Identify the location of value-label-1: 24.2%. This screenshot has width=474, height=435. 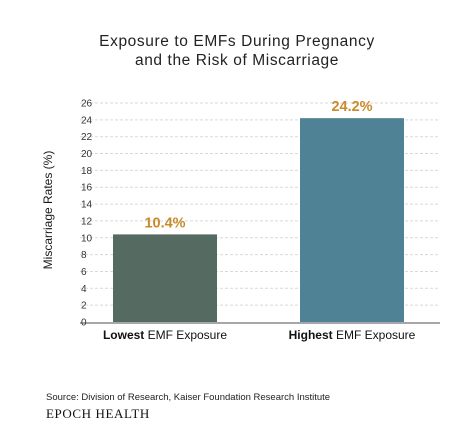
(351, 107).